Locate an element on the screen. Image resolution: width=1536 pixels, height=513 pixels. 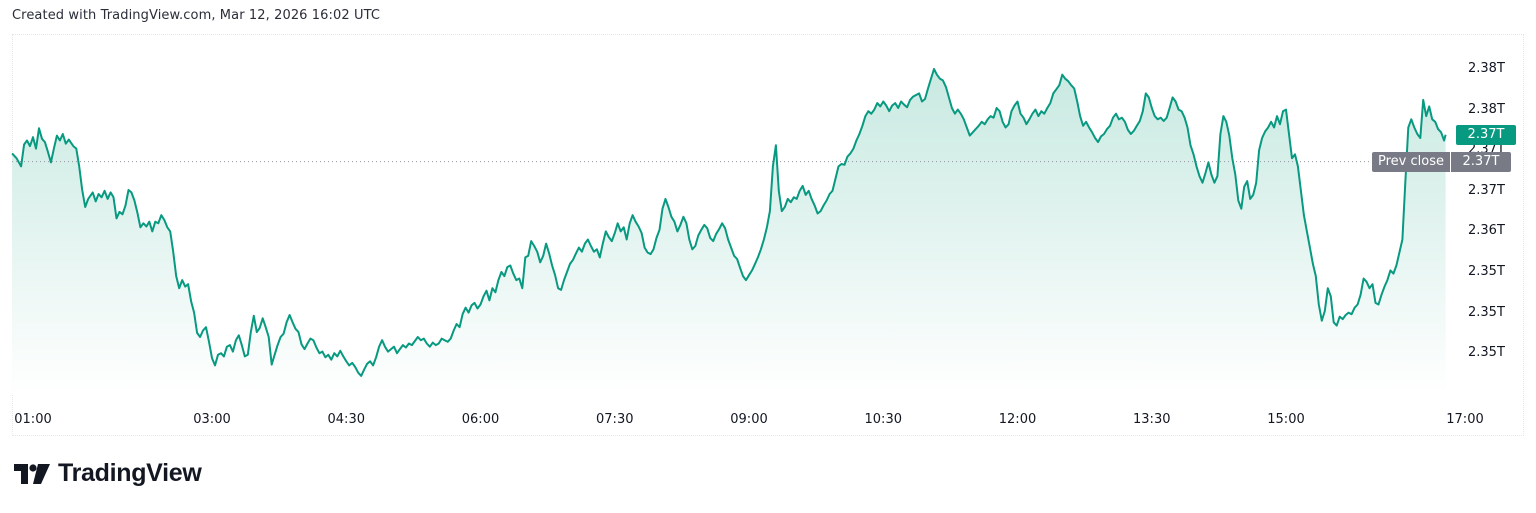
x-tick-label: 06:00 is located at coordinates (480, 419).